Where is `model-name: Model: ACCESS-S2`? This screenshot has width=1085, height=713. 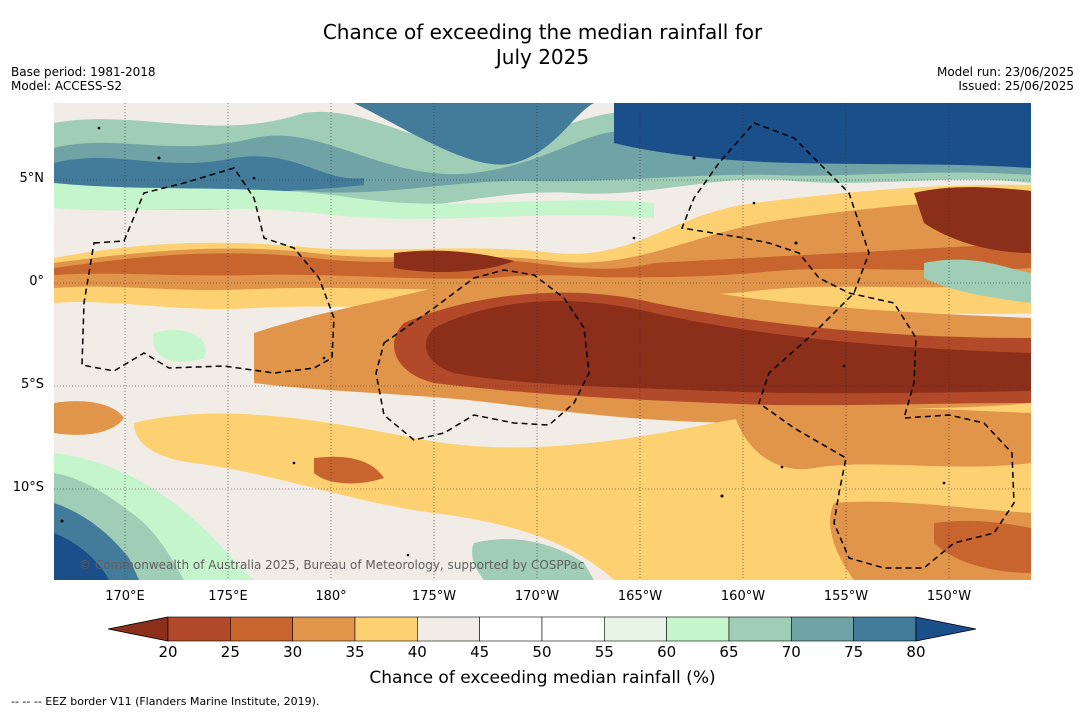 model-name: Model: ACCESS-S2 is located at coordinates (67, 86).